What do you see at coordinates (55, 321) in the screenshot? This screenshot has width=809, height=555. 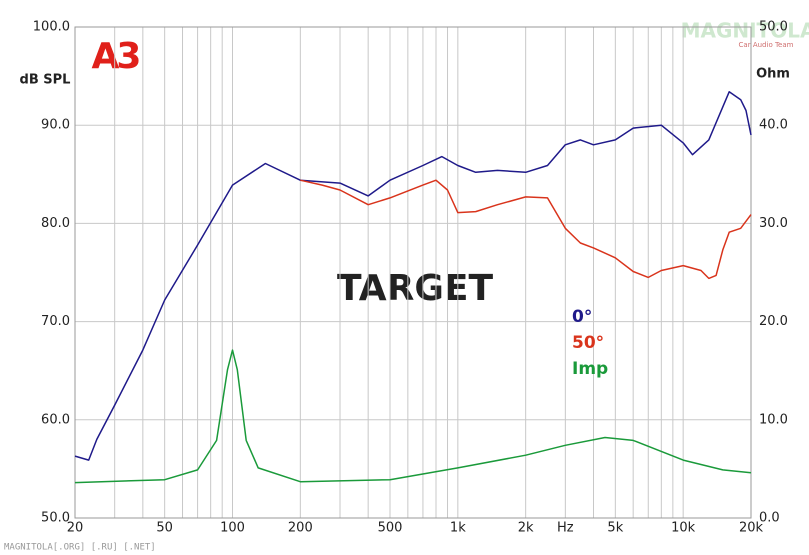 I see `y-tick-label: 70.0` at bounding box center [55, 321].